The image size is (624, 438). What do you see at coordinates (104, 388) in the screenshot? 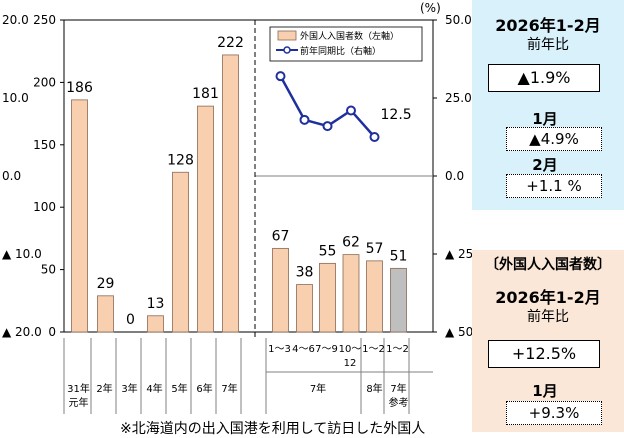
I see `category-tick-label: 2年` at bounding box center [104, 388].